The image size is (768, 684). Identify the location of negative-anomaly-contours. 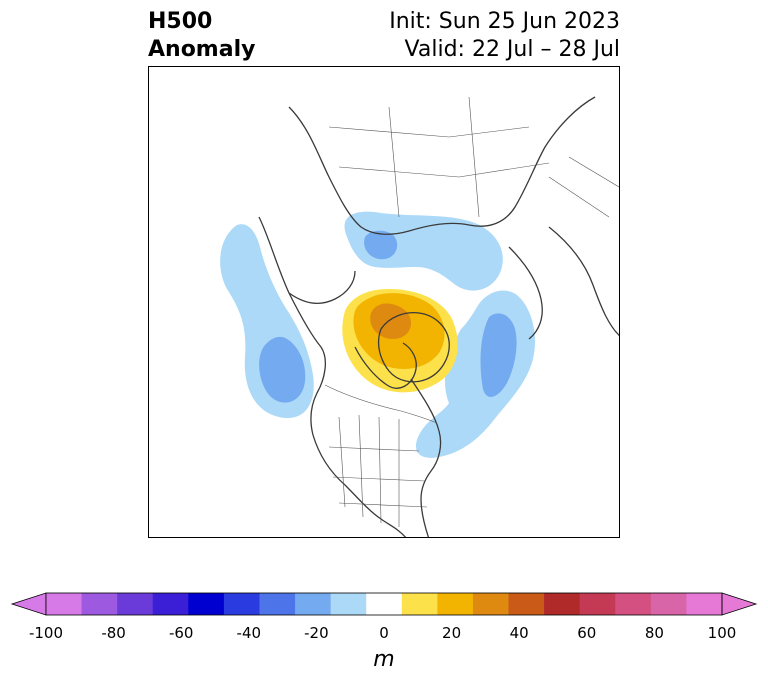
(378, 334).